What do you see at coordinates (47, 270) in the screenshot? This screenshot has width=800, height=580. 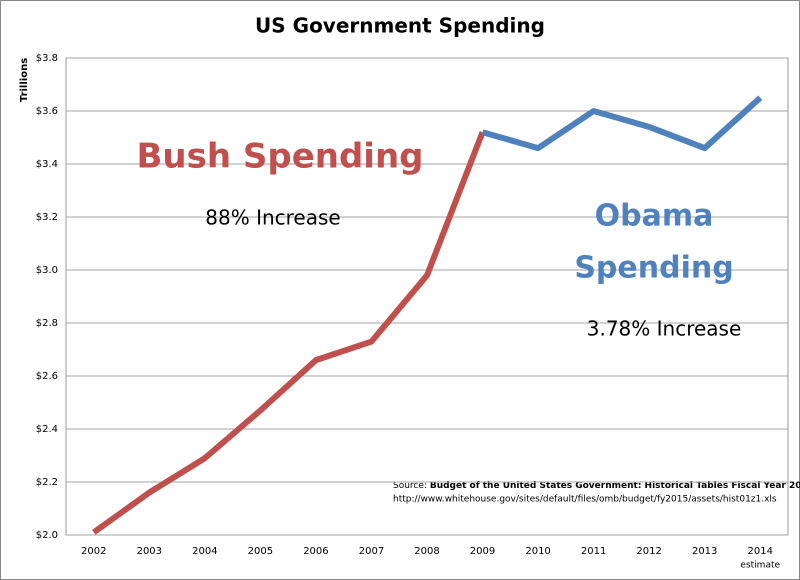 I see `y-tick-label: $3.0` at bounding box center [47, 270].